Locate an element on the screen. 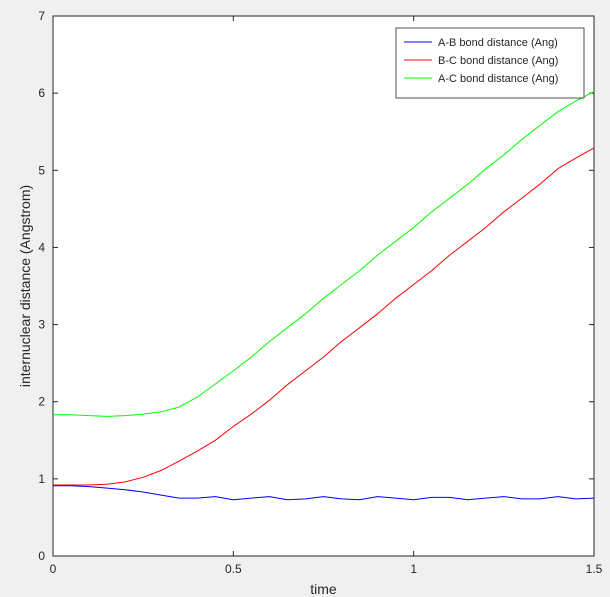 The width and height of the screenshot is (610, 597). legend-entry: B-C bond distance (Ang) is located at coordinates (498, 61).